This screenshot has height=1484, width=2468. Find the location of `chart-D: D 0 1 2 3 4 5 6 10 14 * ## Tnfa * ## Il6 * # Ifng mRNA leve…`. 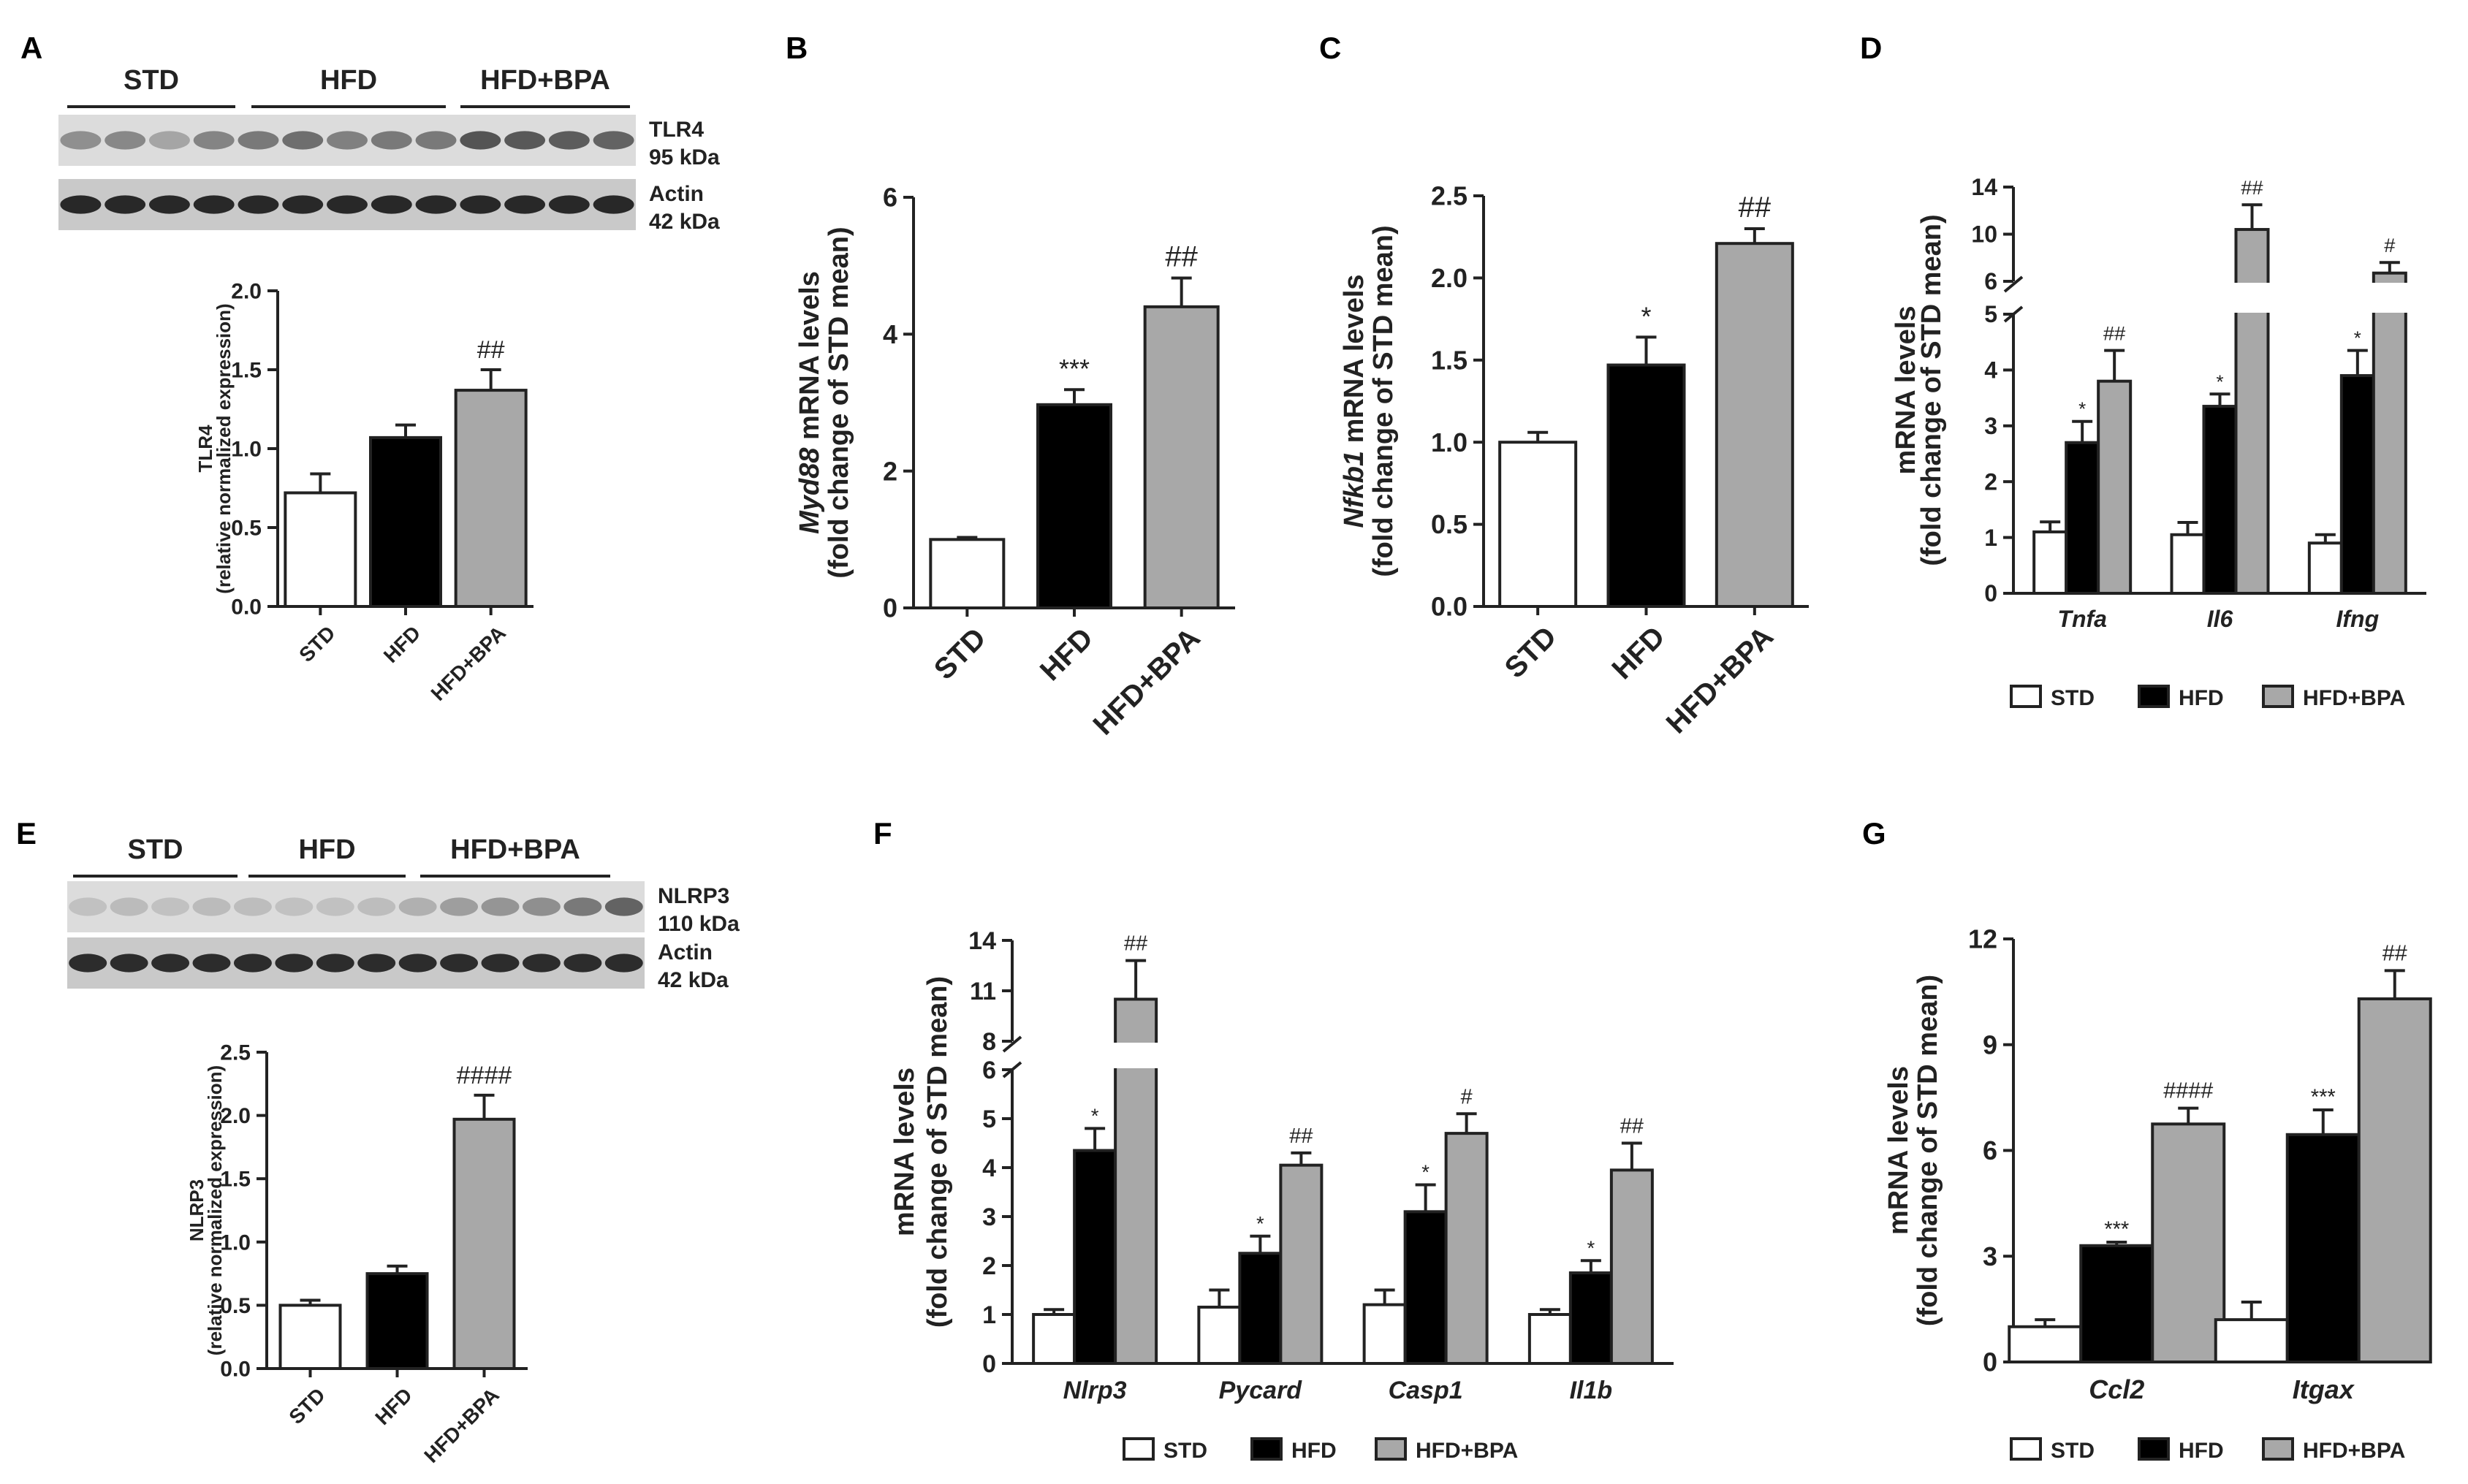

chart-D: D 0 1 2 3 4 5 6 10 14 * ## Tnfa * ## Il6 * # Ifng mRNA leve… is located at coordinates (2143, 331).